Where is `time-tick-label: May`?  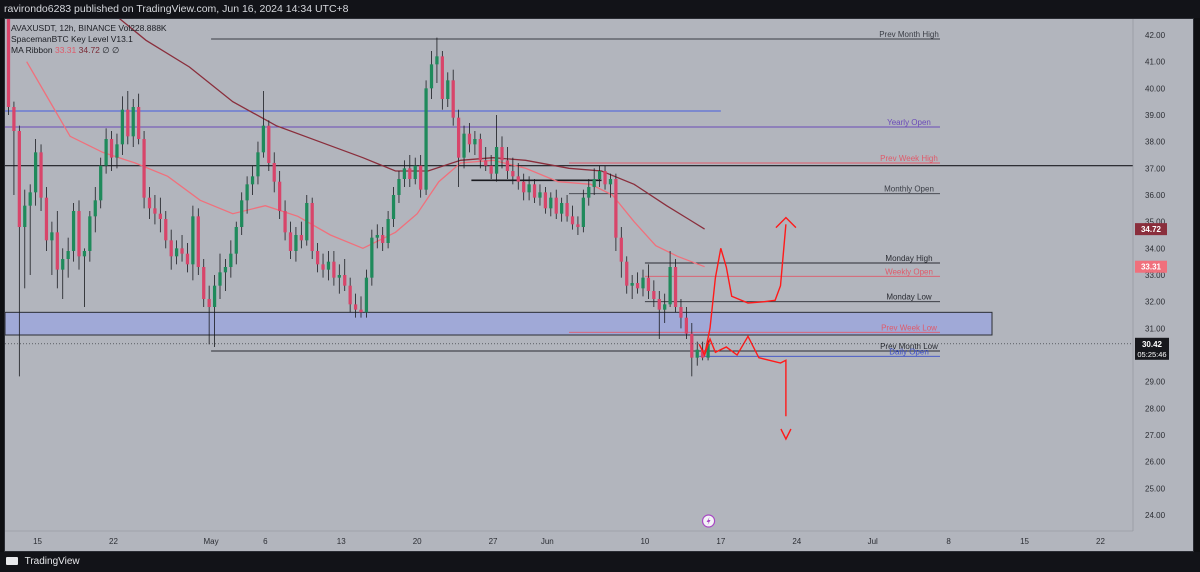
time-tick-label: May is located at coordinates (211, 541).